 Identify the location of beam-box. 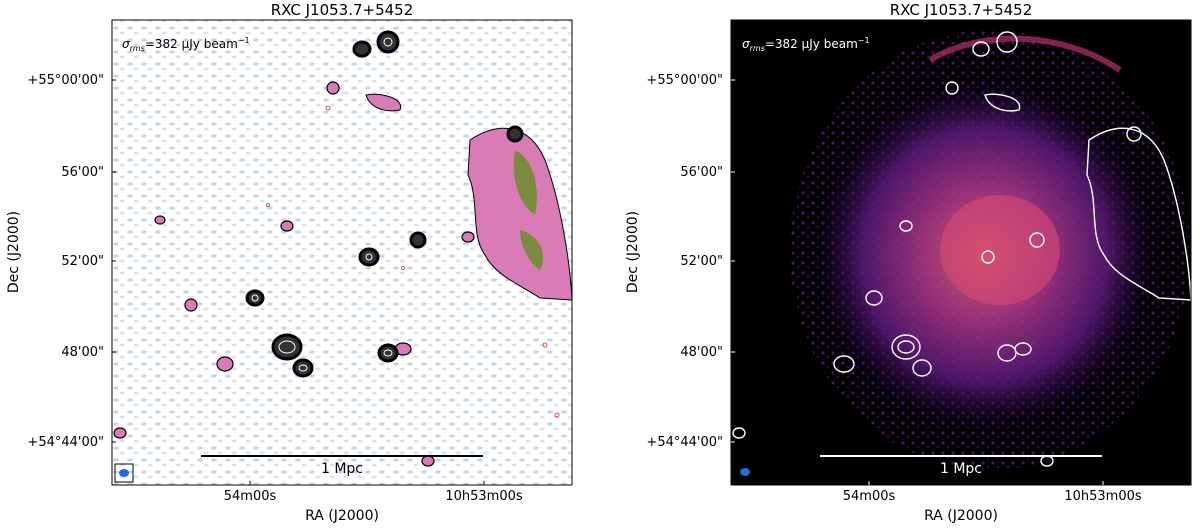
(124, 473).